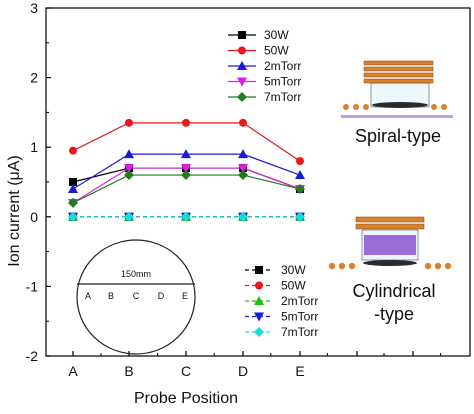  What do you see at coordinates (398, 136) in the screenshot?
I see `spiral-type-label: Spiral-type` at bounding box center [398, 136].